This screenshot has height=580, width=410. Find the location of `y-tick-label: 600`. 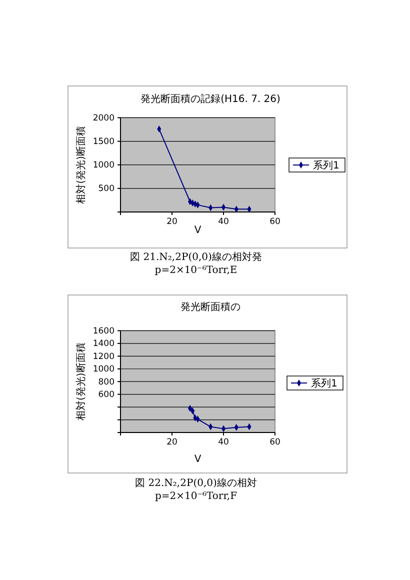

y-tick-label: 600 is located at coordinates (106, 395).